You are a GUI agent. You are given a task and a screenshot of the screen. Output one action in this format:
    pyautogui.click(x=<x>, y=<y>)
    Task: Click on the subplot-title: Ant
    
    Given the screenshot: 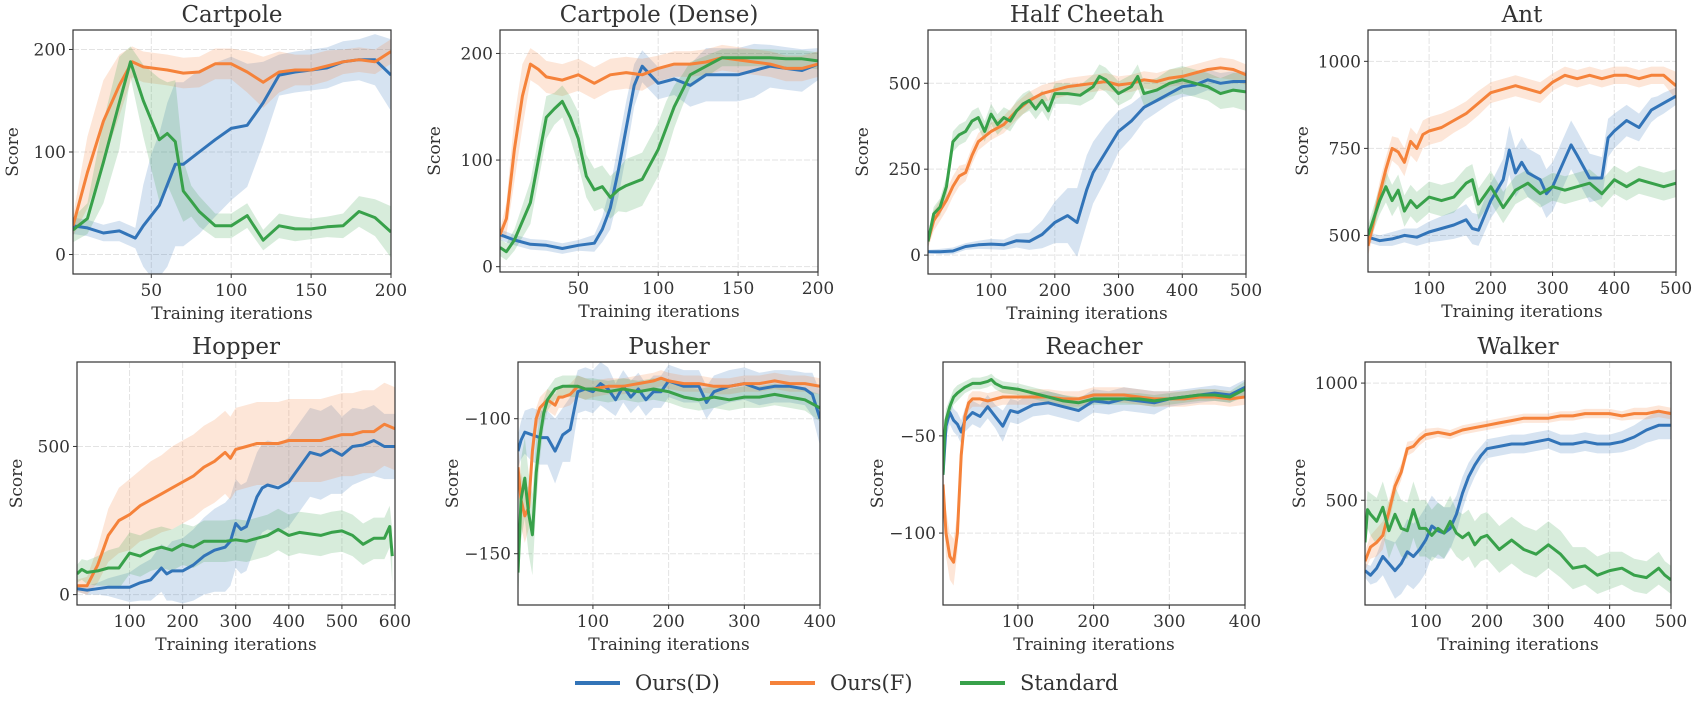 What is the action you would take?
    pyautogui.click(x=1522, y=15)
    